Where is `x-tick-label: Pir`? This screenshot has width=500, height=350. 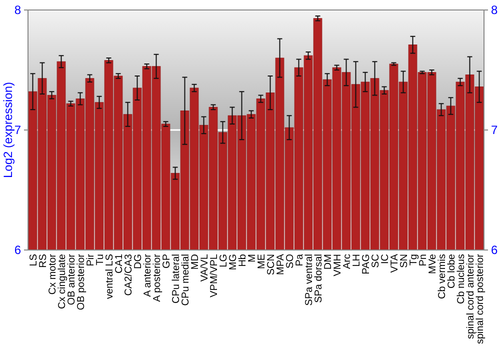
x-tick-label: Pir is located at coordinates (90, 259).